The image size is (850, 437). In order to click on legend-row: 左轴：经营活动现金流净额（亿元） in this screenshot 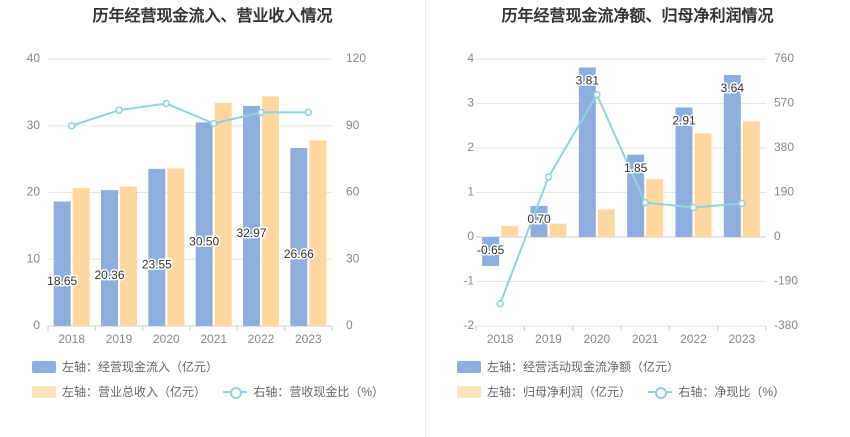, I will do `click(575, 367)`.